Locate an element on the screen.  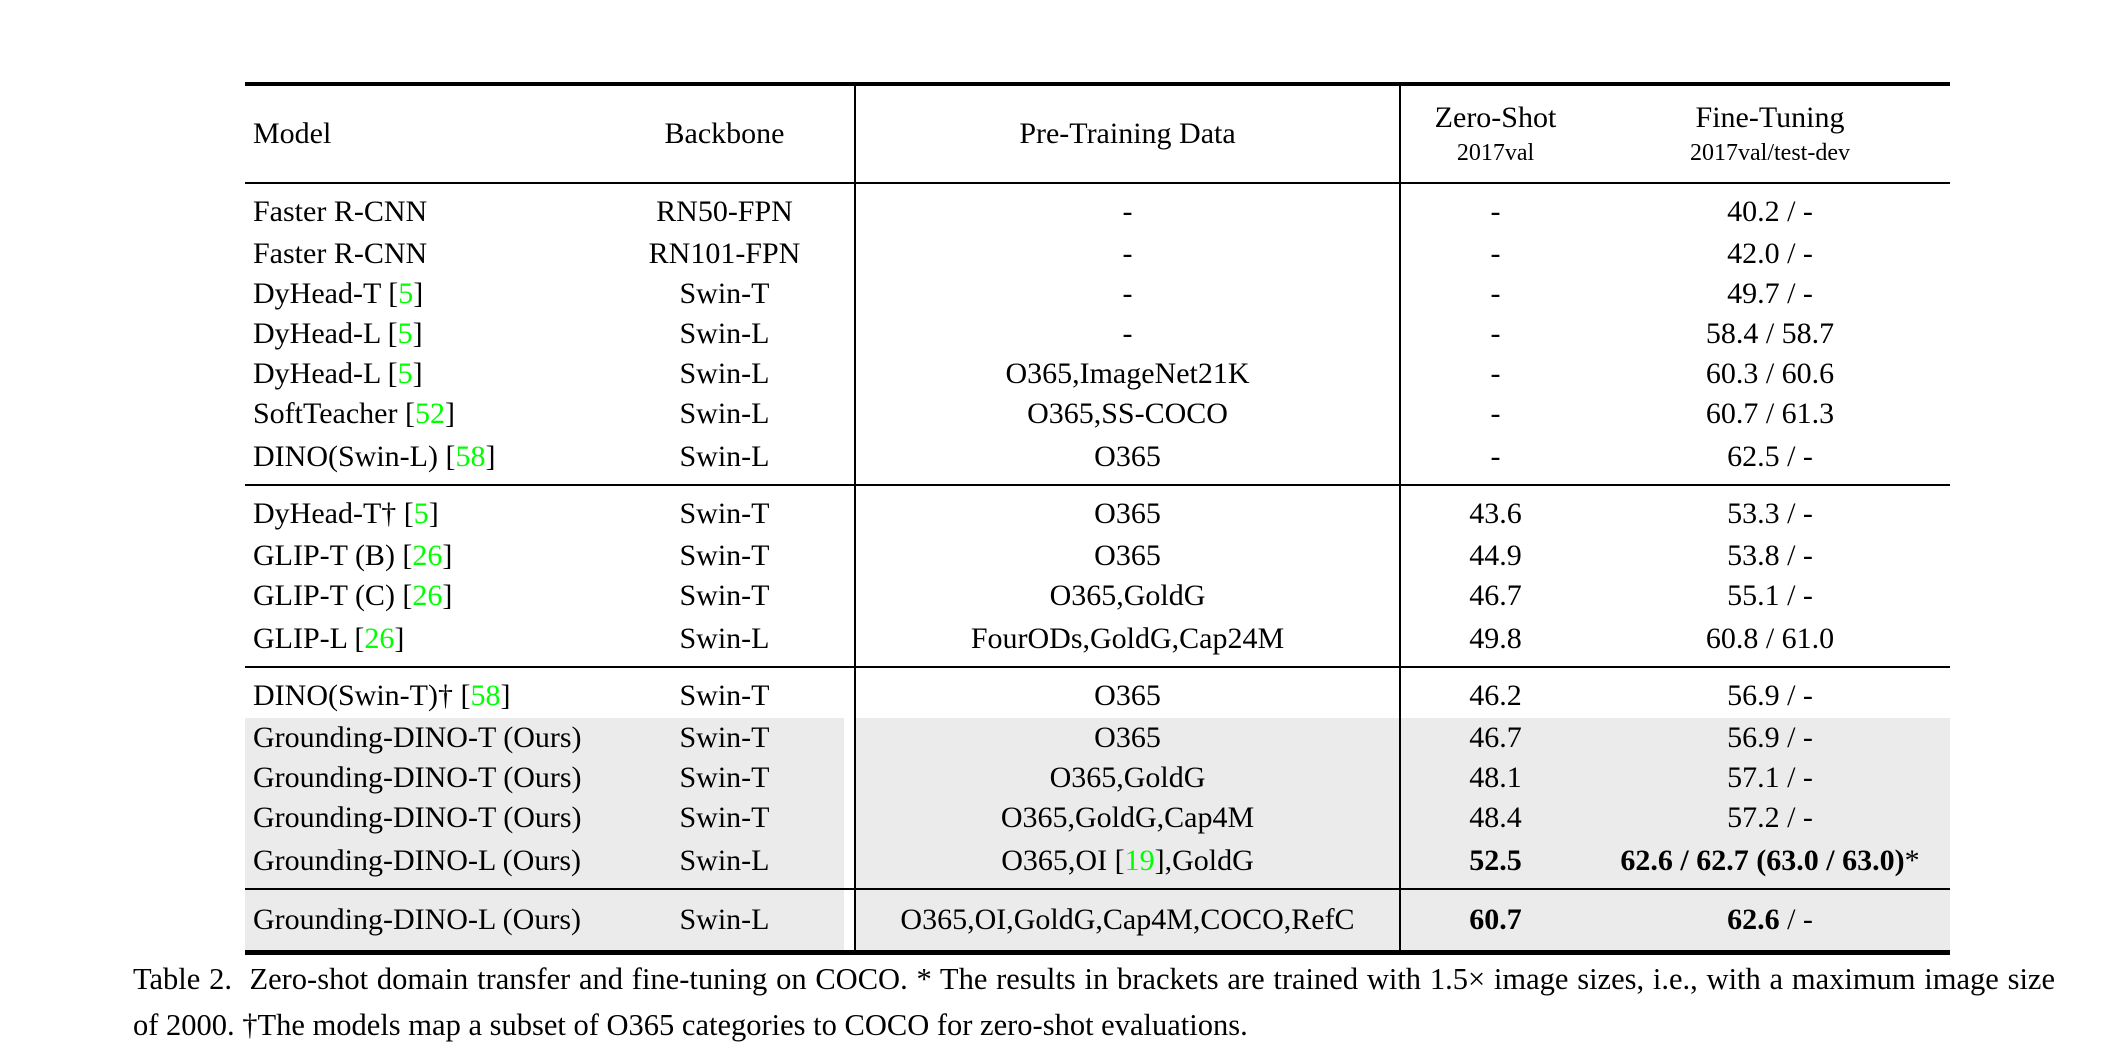
header-rule is located at coordinates (1097, 183).